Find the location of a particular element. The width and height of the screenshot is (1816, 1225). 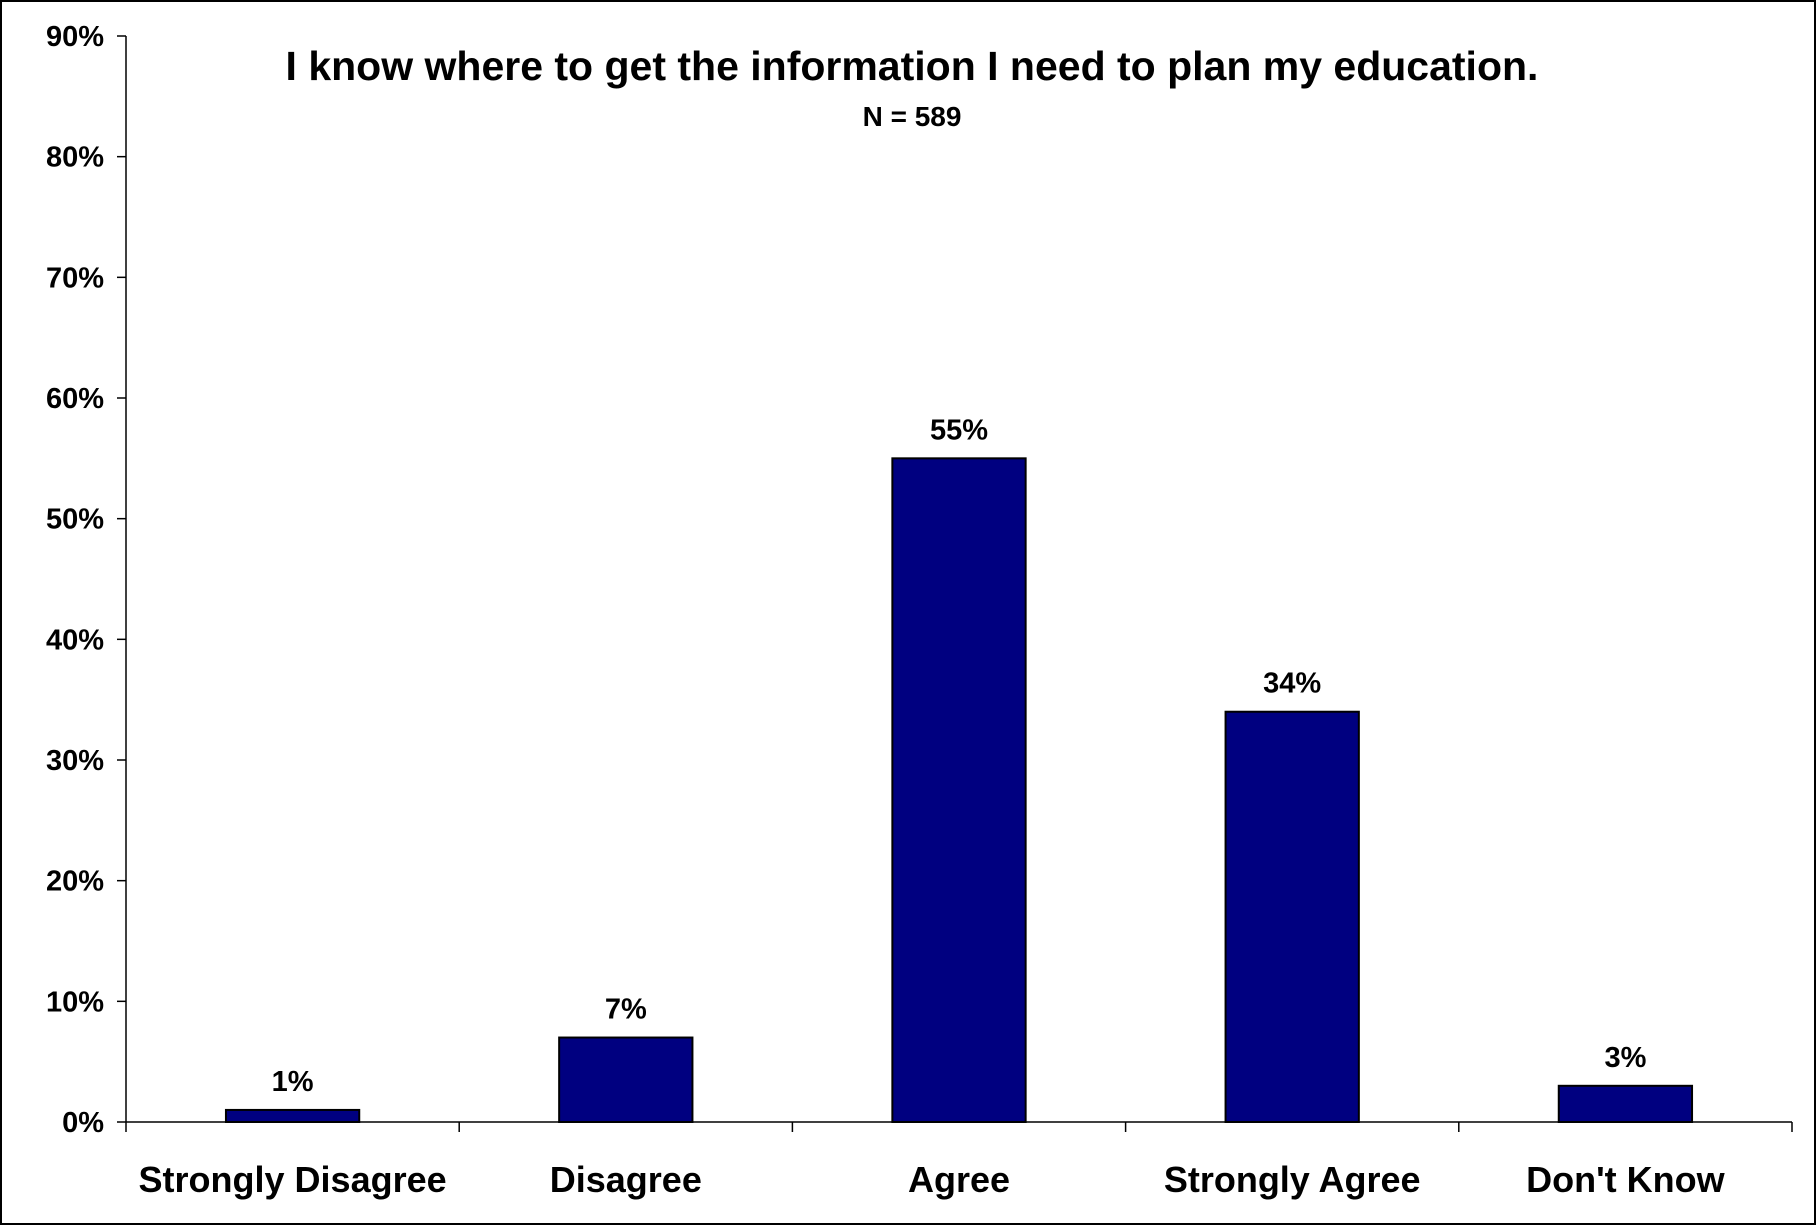

x-category-label: Strongly Agree is located at coordinates (1292, 1179).